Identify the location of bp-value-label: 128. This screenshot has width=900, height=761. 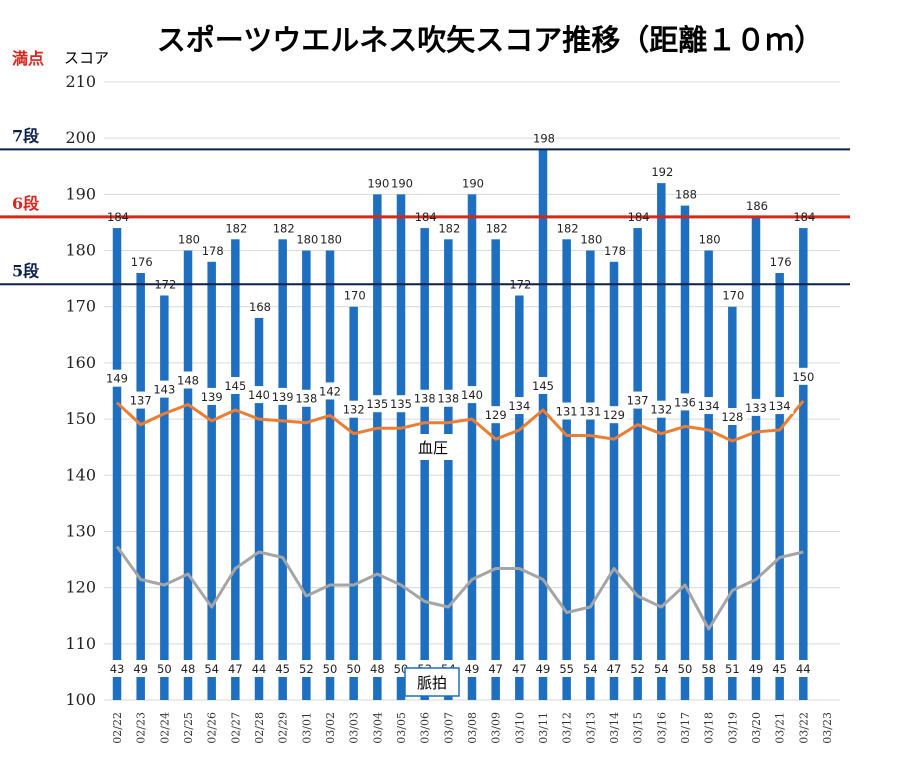
(732, 417).